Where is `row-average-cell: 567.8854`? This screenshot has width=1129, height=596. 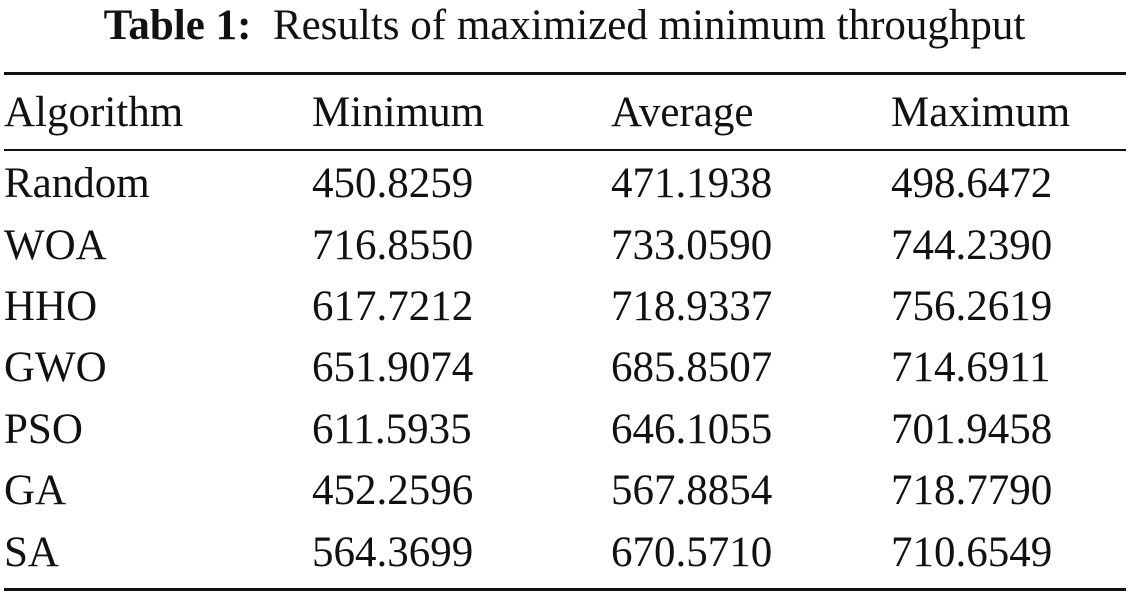 row-average-cell: 567.8854 is located at coordinates (692, 491).